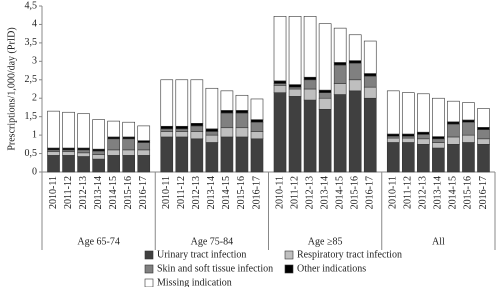 This screenshot has width=500, height=287. Describe the element at coordinates (34, 134) in the screenshot. I see `y-tick-label: 1` at that location.